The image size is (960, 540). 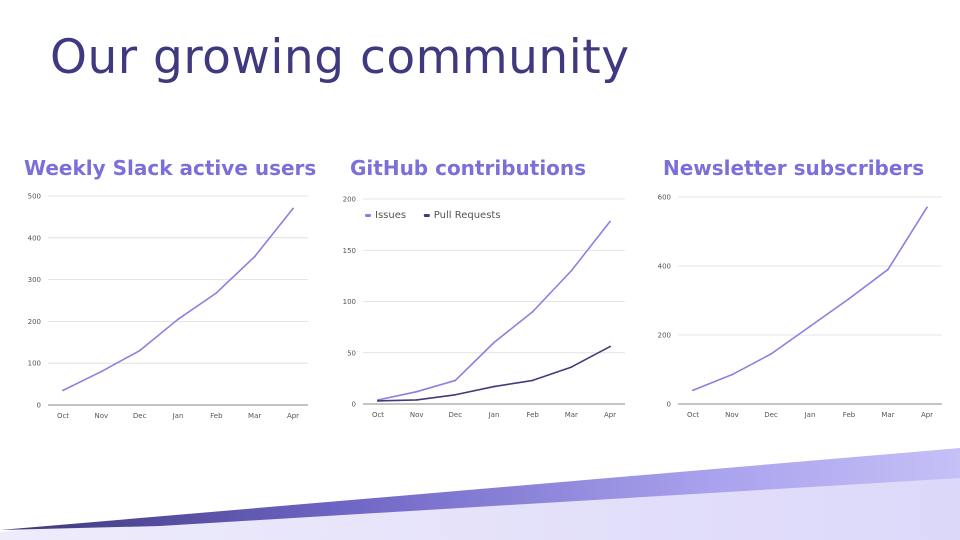 What do you see at coordinates (170, 168) in the screenshot?
I see `chart-title-slack: Weekly Slack active users` at bounding box center [170, 168].